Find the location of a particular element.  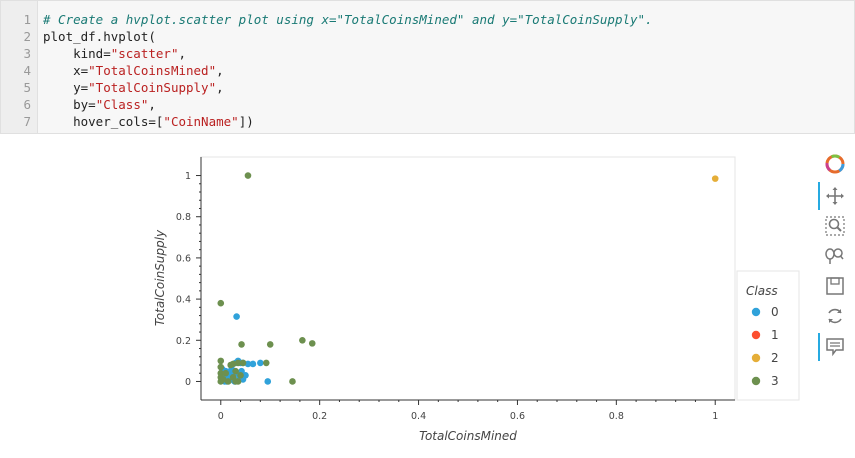

code-text: by="Class", is located at coordinates (99, 104).